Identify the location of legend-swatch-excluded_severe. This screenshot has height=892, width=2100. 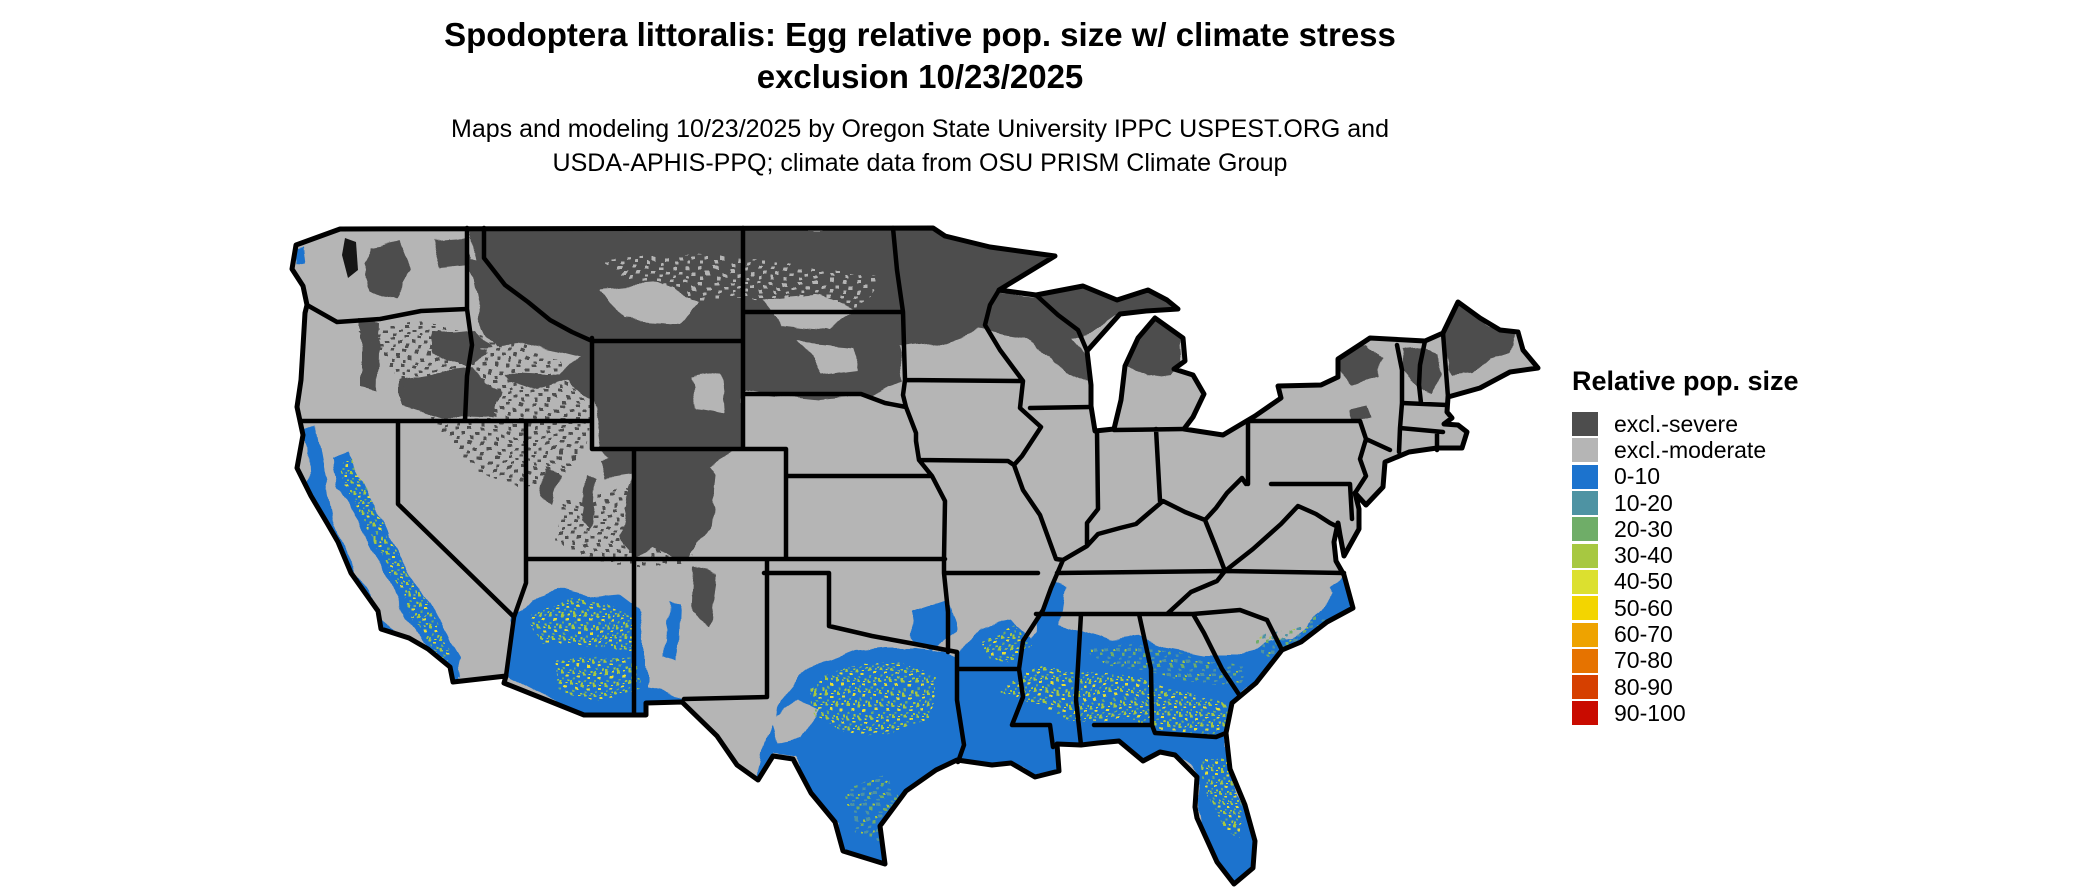
(1585, 424).